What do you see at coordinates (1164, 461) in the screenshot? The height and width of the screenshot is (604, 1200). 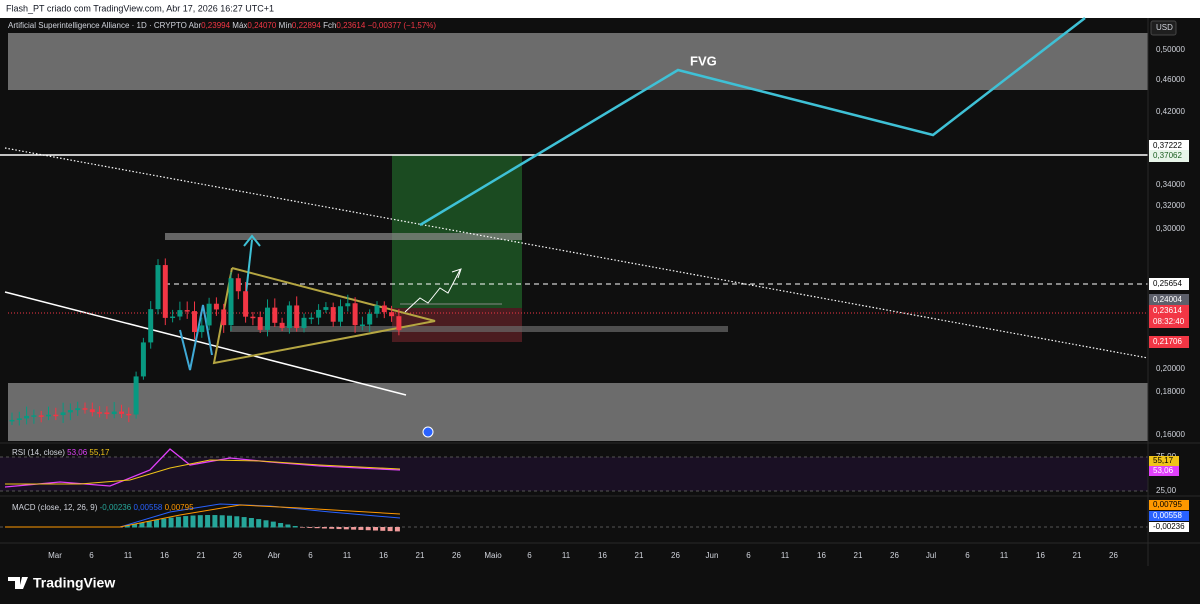 I see `rsi-badge` at bounding box center [1164, 461].